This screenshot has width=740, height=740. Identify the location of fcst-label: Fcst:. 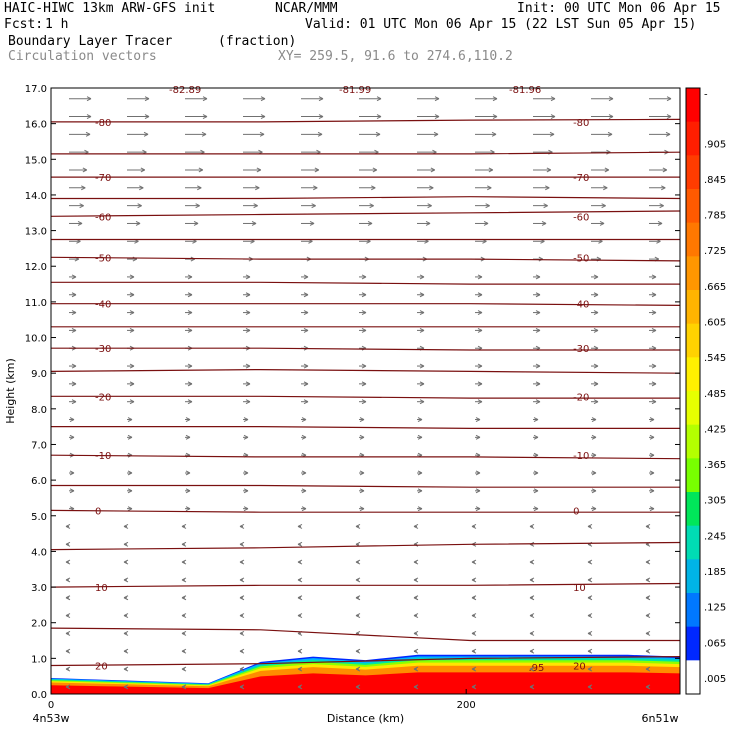
(24, 24).